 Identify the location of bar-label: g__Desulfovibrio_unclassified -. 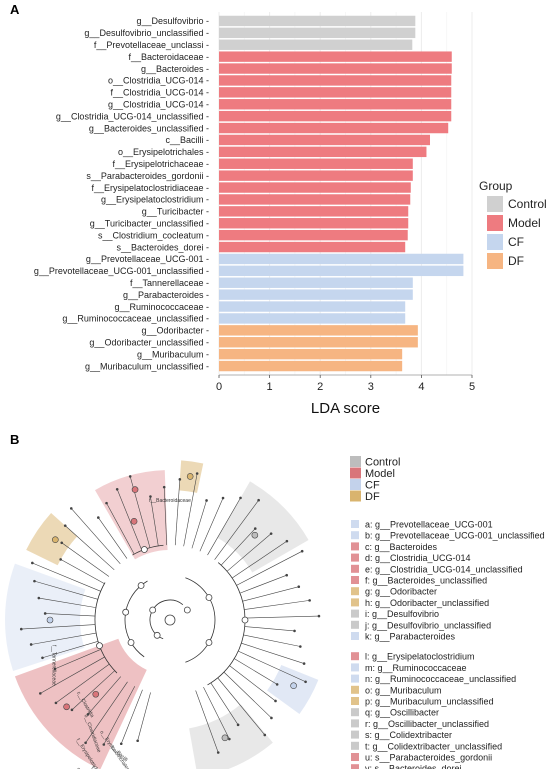
(146, 33).